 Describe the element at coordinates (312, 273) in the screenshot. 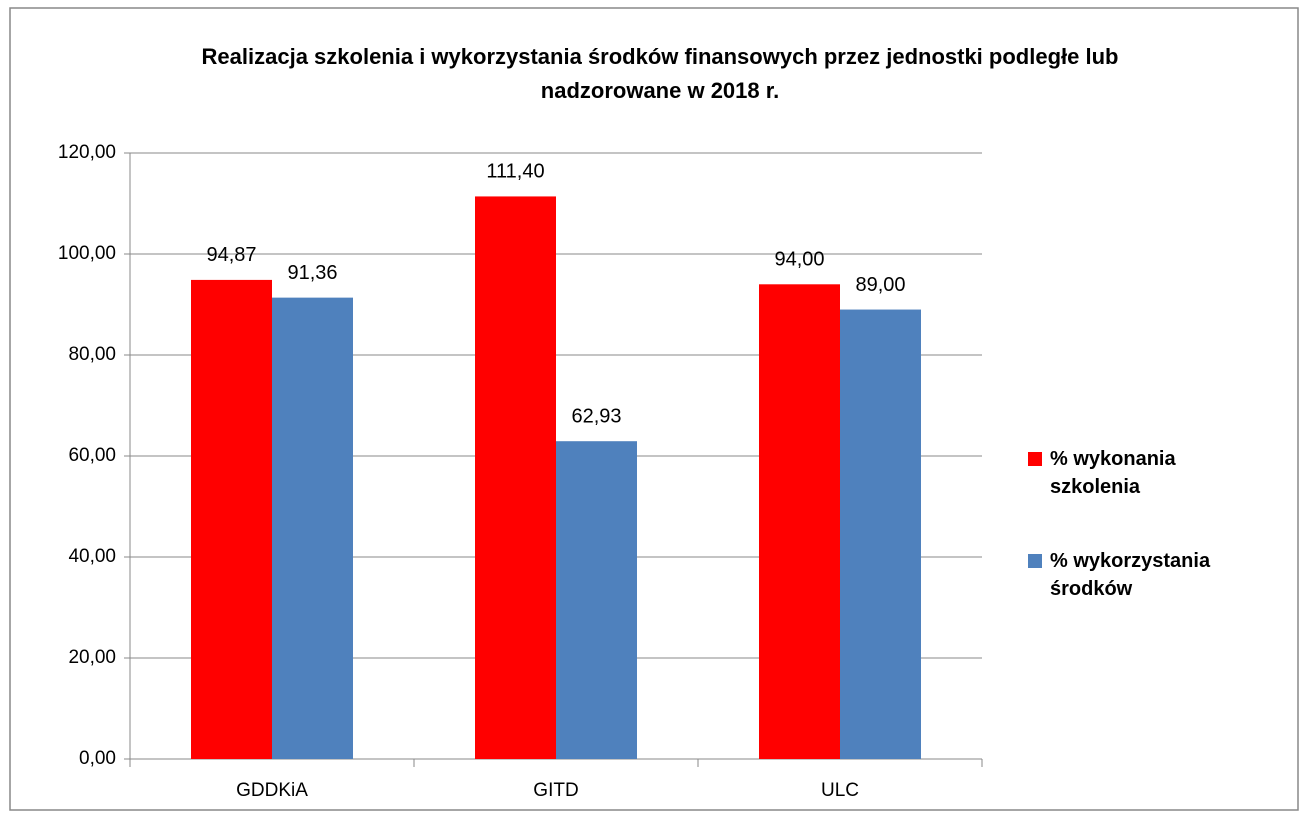

I see `data-label: 91,36` at that location.